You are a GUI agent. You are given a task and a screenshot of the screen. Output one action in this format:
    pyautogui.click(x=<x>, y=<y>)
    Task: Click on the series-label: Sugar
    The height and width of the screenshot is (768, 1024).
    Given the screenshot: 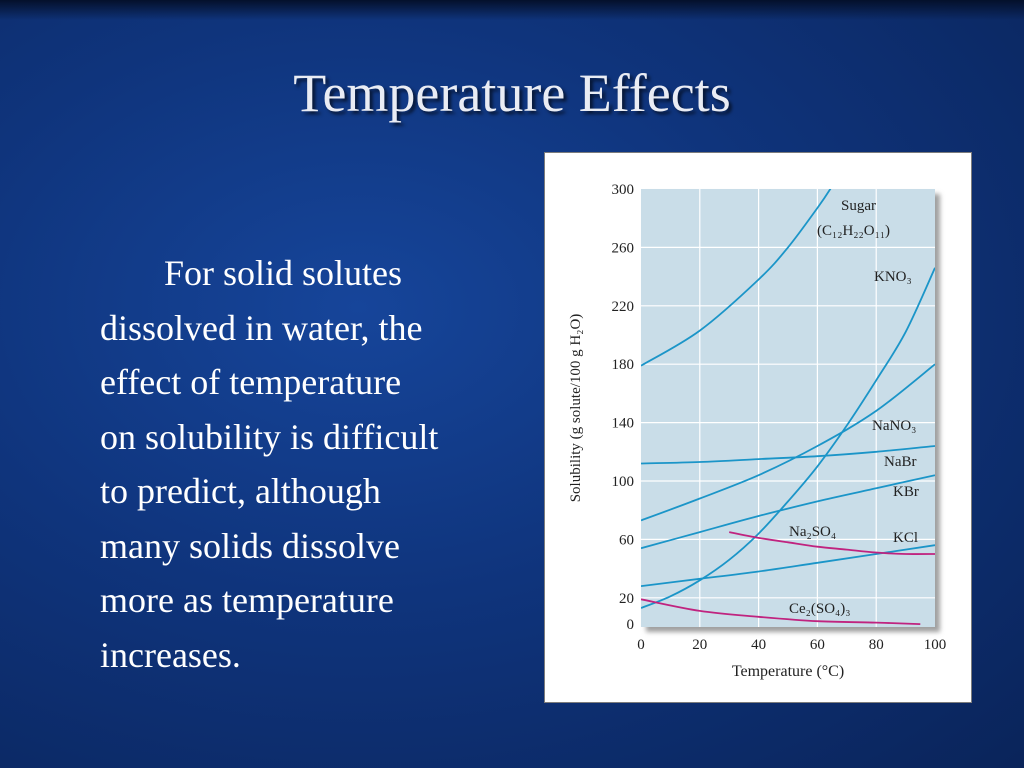 What is the action you would take?
    pyautogui.click(x=858, y=206)
    